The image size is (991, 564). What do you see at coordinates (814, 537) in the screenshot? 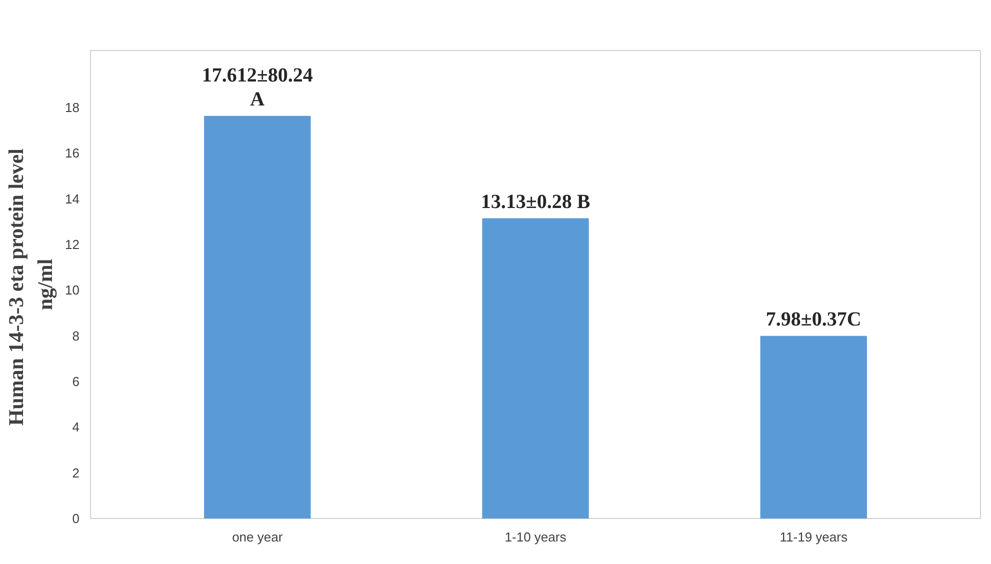
I see `x-tick-label: 11-19 years` at bounding box center [814, 537].